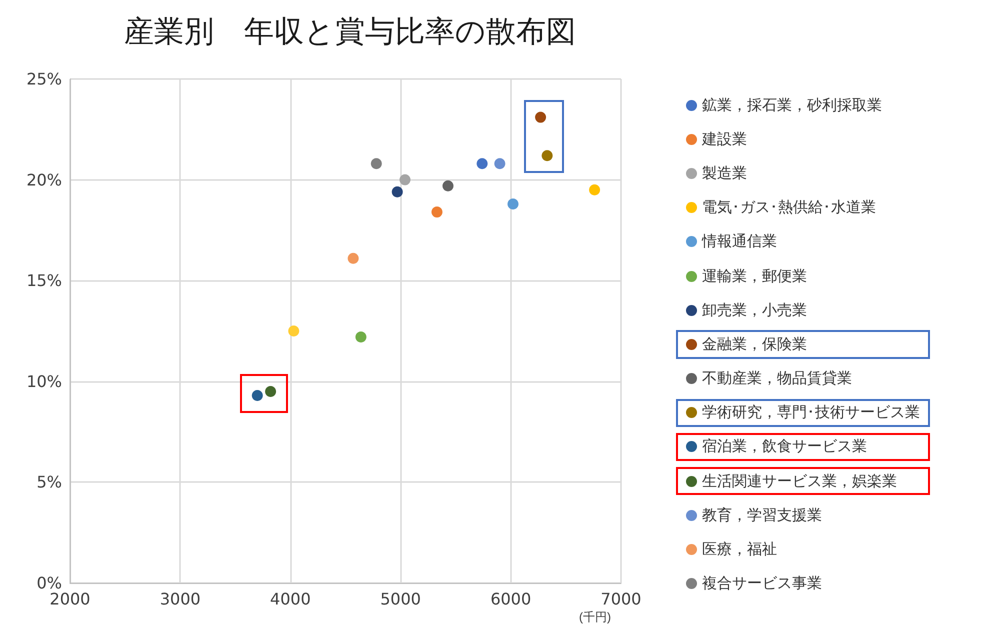 The image size is (992, 631). What do you see at coordinates (777, 378) in the screenshot?
I see `legend-label: 不動産業，物品賃貸業` at bounding box center [777, 378].